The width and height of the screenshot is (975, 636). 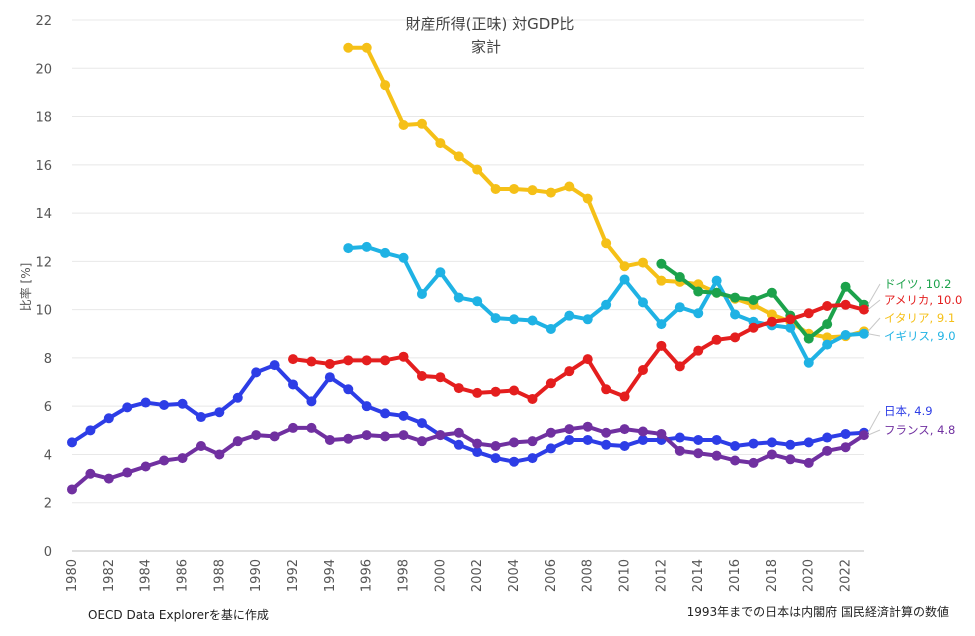 What do you see at coordinates (818, 611) in the screenshot?
I see `footnote: 1993年までの日本は内閣府 国民経済計算の数値` at bounding box center [818, 611].